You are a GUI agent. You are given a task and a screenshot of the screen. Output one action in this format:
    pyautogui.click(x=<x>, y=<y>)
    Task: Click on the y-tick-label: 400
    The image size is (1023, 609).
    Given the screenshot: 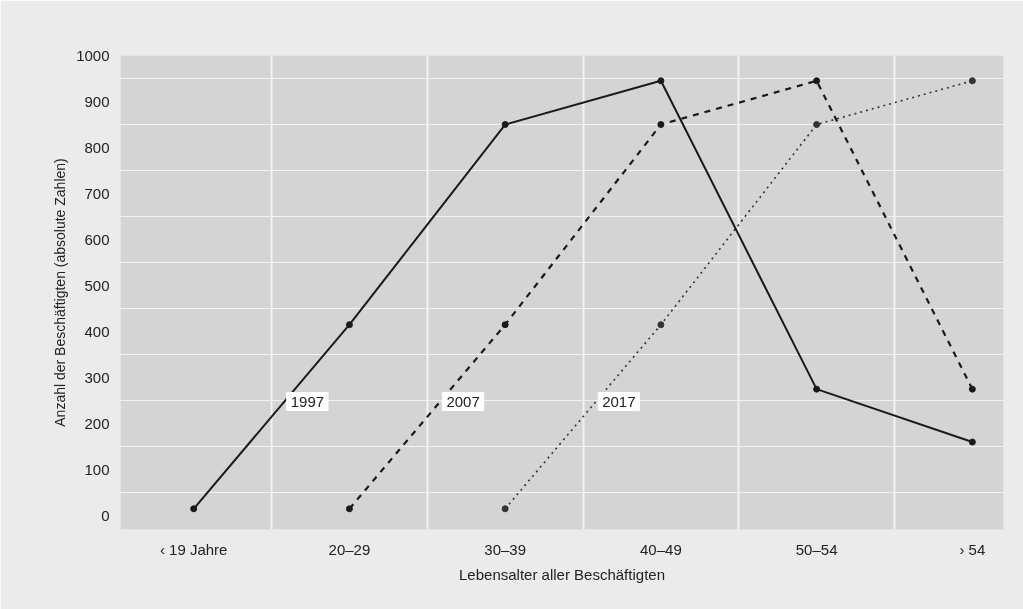 What is the action you would take?
    pyautogui.click(x=97, y=331)
    